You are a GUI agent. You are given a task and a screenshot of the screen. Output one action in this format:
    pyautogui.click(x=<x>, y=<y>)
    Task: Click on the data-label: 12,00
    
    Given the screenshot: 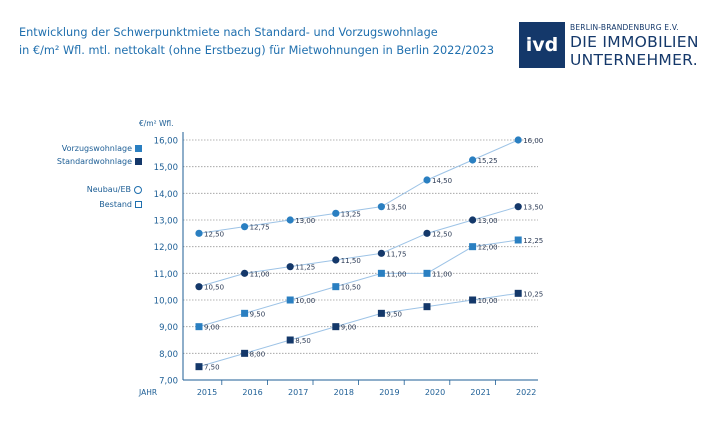 What is the action you would take?
    pyautogui.click(x=488, y=248)
    